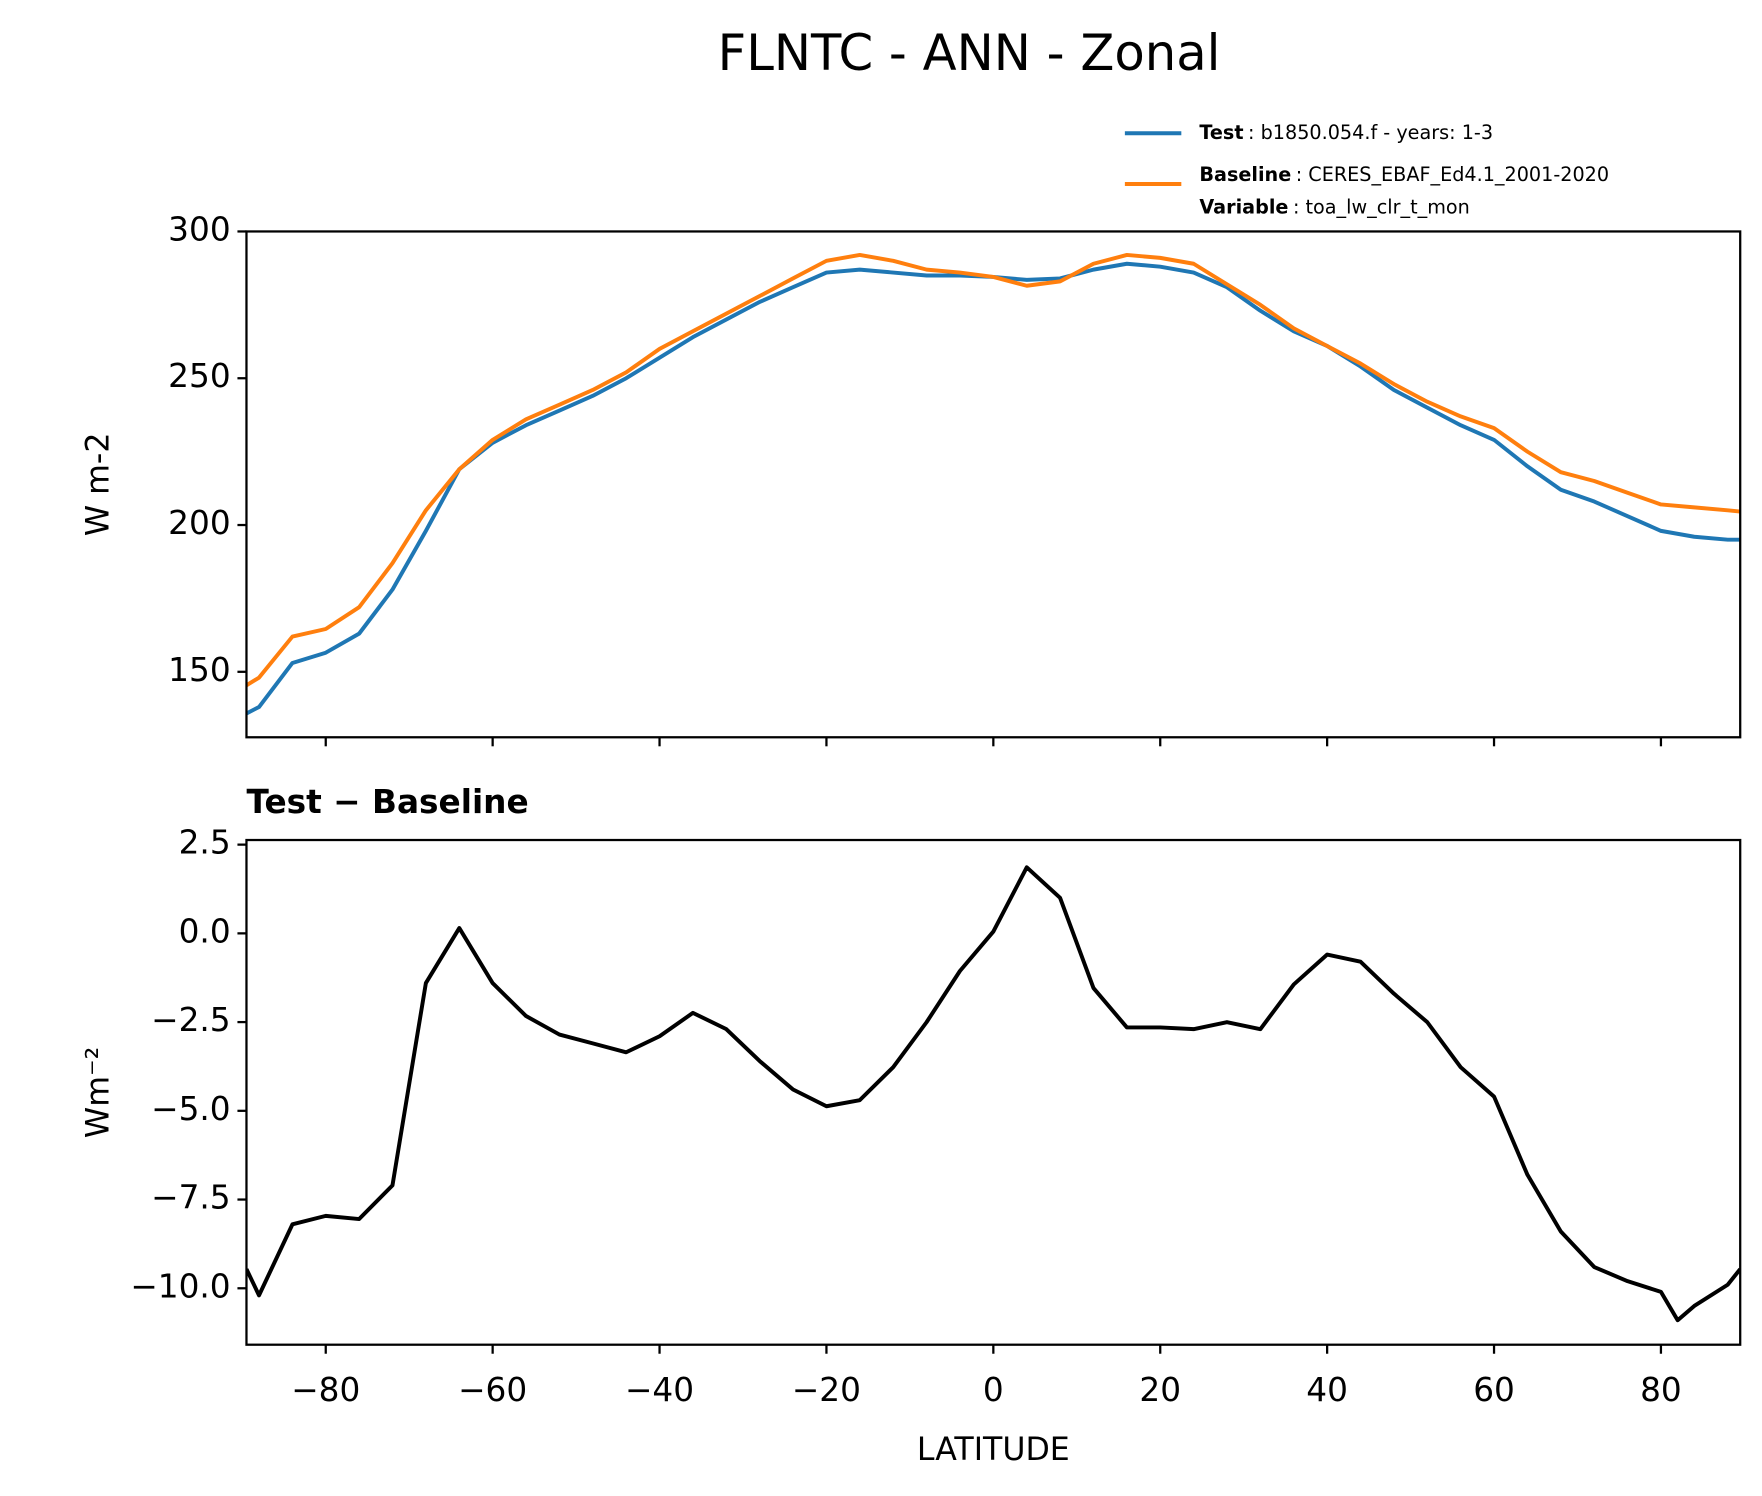  What do you see at coordinates (191, 1020) in the screenshot?
I see `y-tick-label: −2.5` at bounding box center [191, 1020].